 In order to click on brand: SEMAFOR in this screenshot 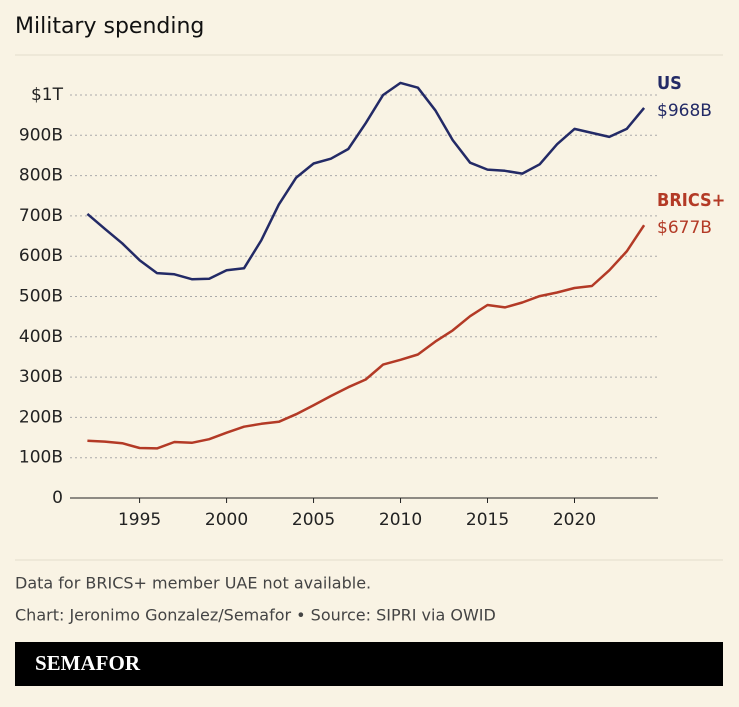, I will do `click(88, 663)`.